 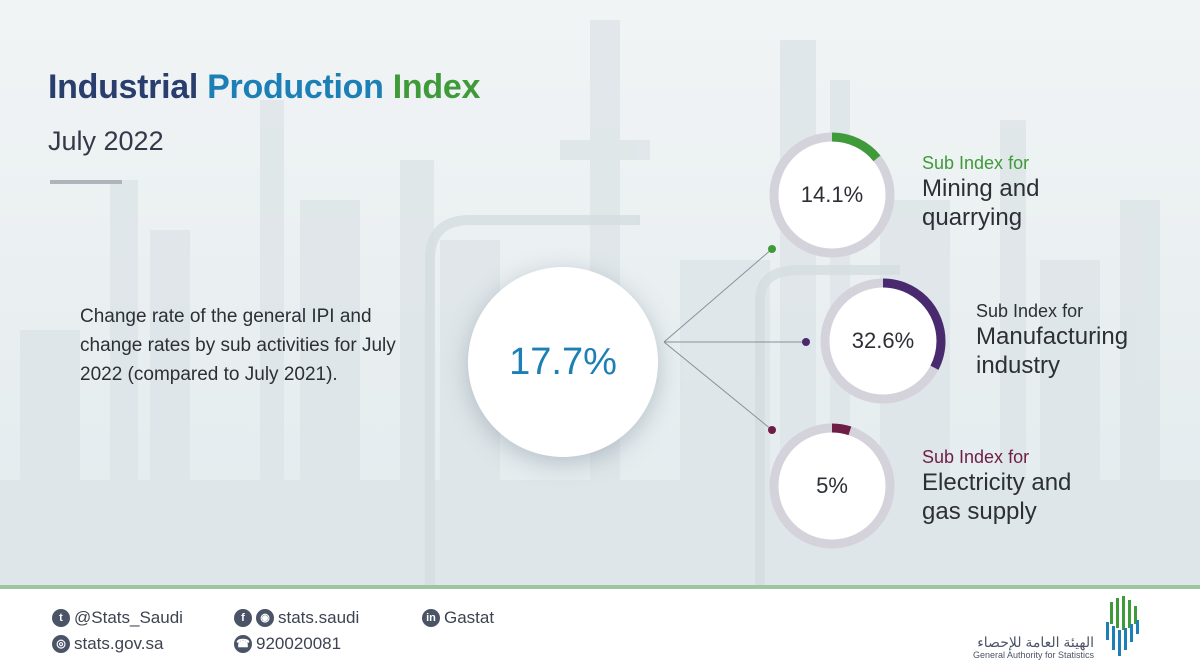 What do you see at coordinates (61, 644) in the screenshot?
I see `globe-icon: ◎` at bounding box center [61, 644].